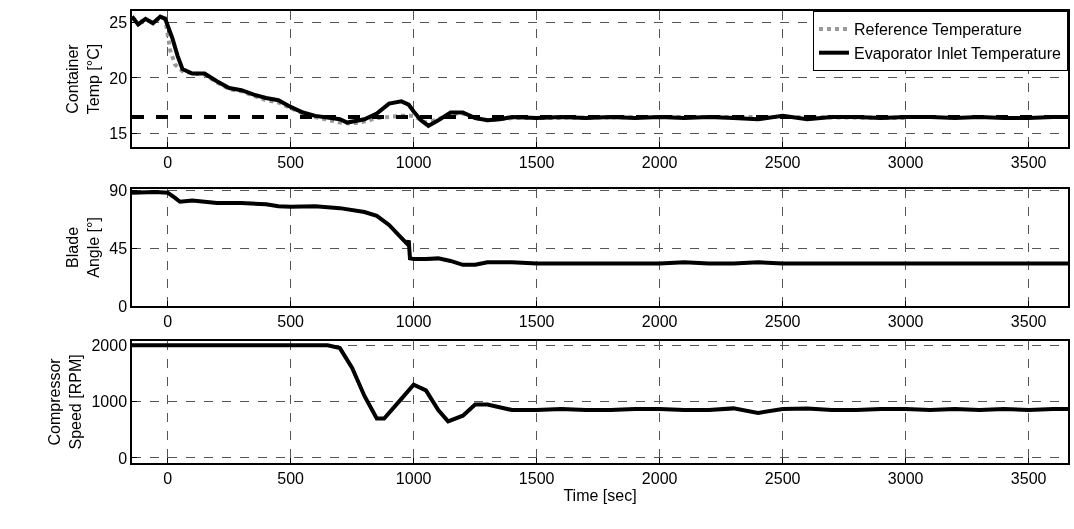 The width and height of the screenshot is (1074, 529). What do you see at coordinates (118, 22) in the screenshot?
I see `y-tick-label: 25` at bounding box center [118, 22].